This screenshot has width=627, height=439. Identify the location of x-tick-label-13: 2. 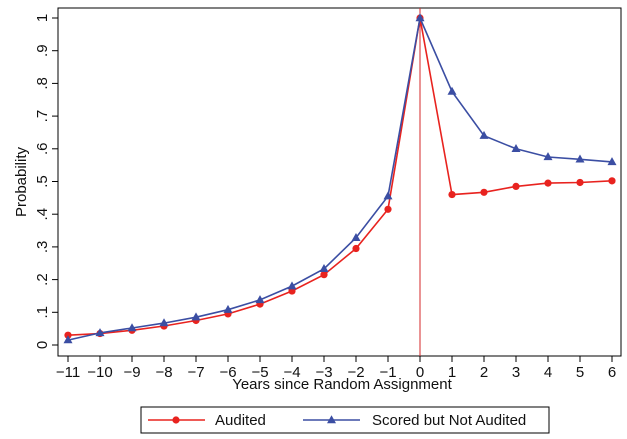
(484, 372).